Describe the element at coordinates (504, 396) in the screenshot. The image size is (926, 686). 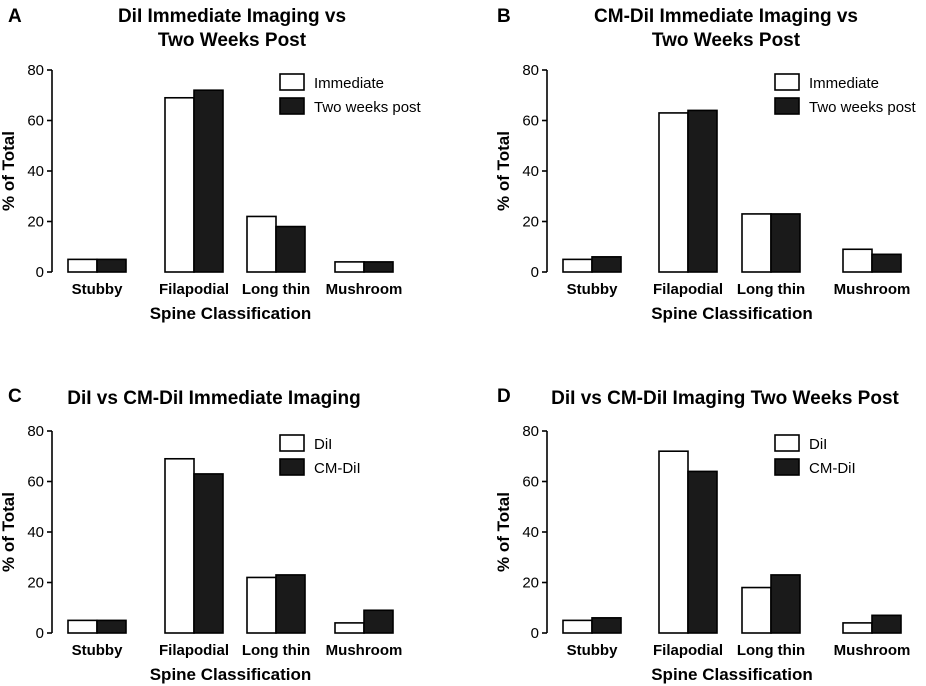
I see `panel-letter: D` at that location.